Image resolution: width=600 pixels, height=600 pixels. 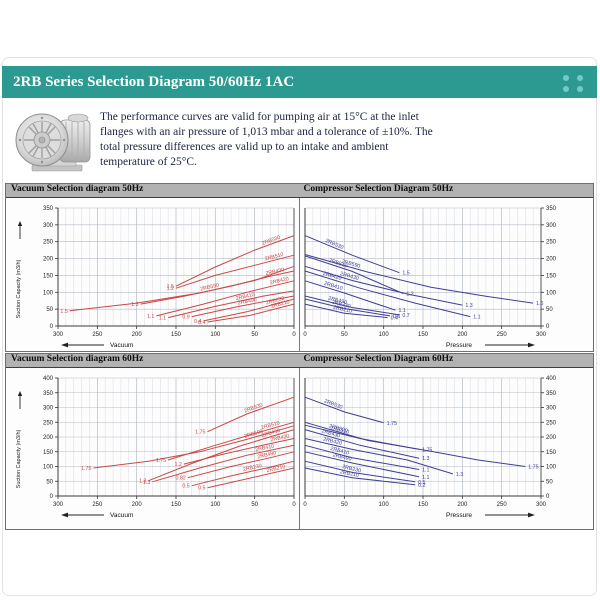 What do you see at coordinates (201, 323) in the screenshot?
I see `svg-text: 0.4` at bounding box center [201, 323].